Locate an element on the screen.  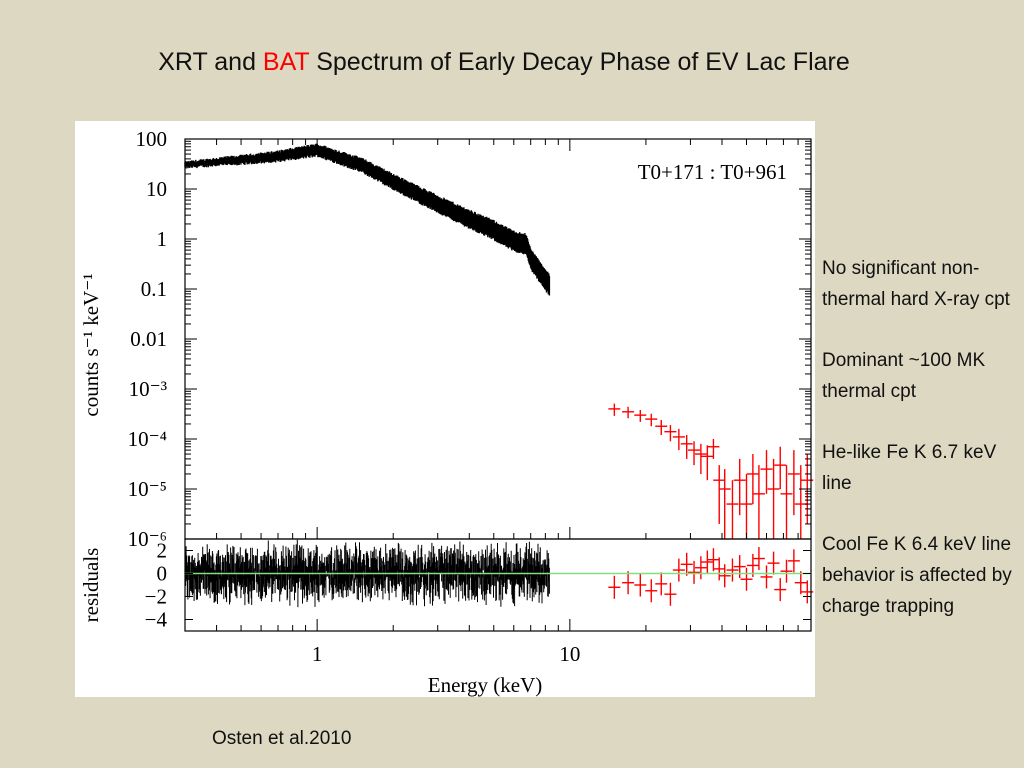
y-tick-label: 100 is located at coordinates (152, 139).